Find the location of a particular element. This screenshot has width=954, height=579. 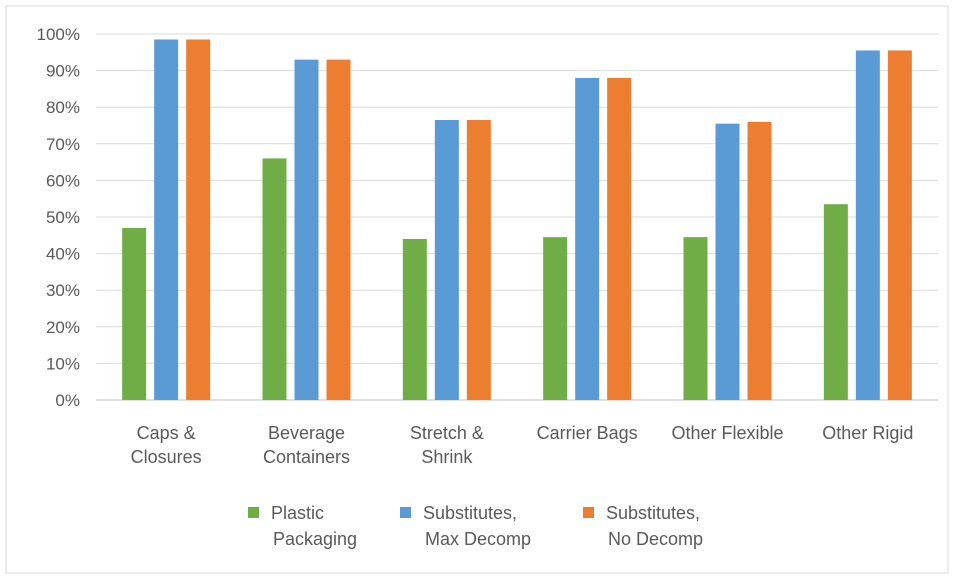

legend-label: Substitutes, Max Decomp is located at coordinates (477, 526).